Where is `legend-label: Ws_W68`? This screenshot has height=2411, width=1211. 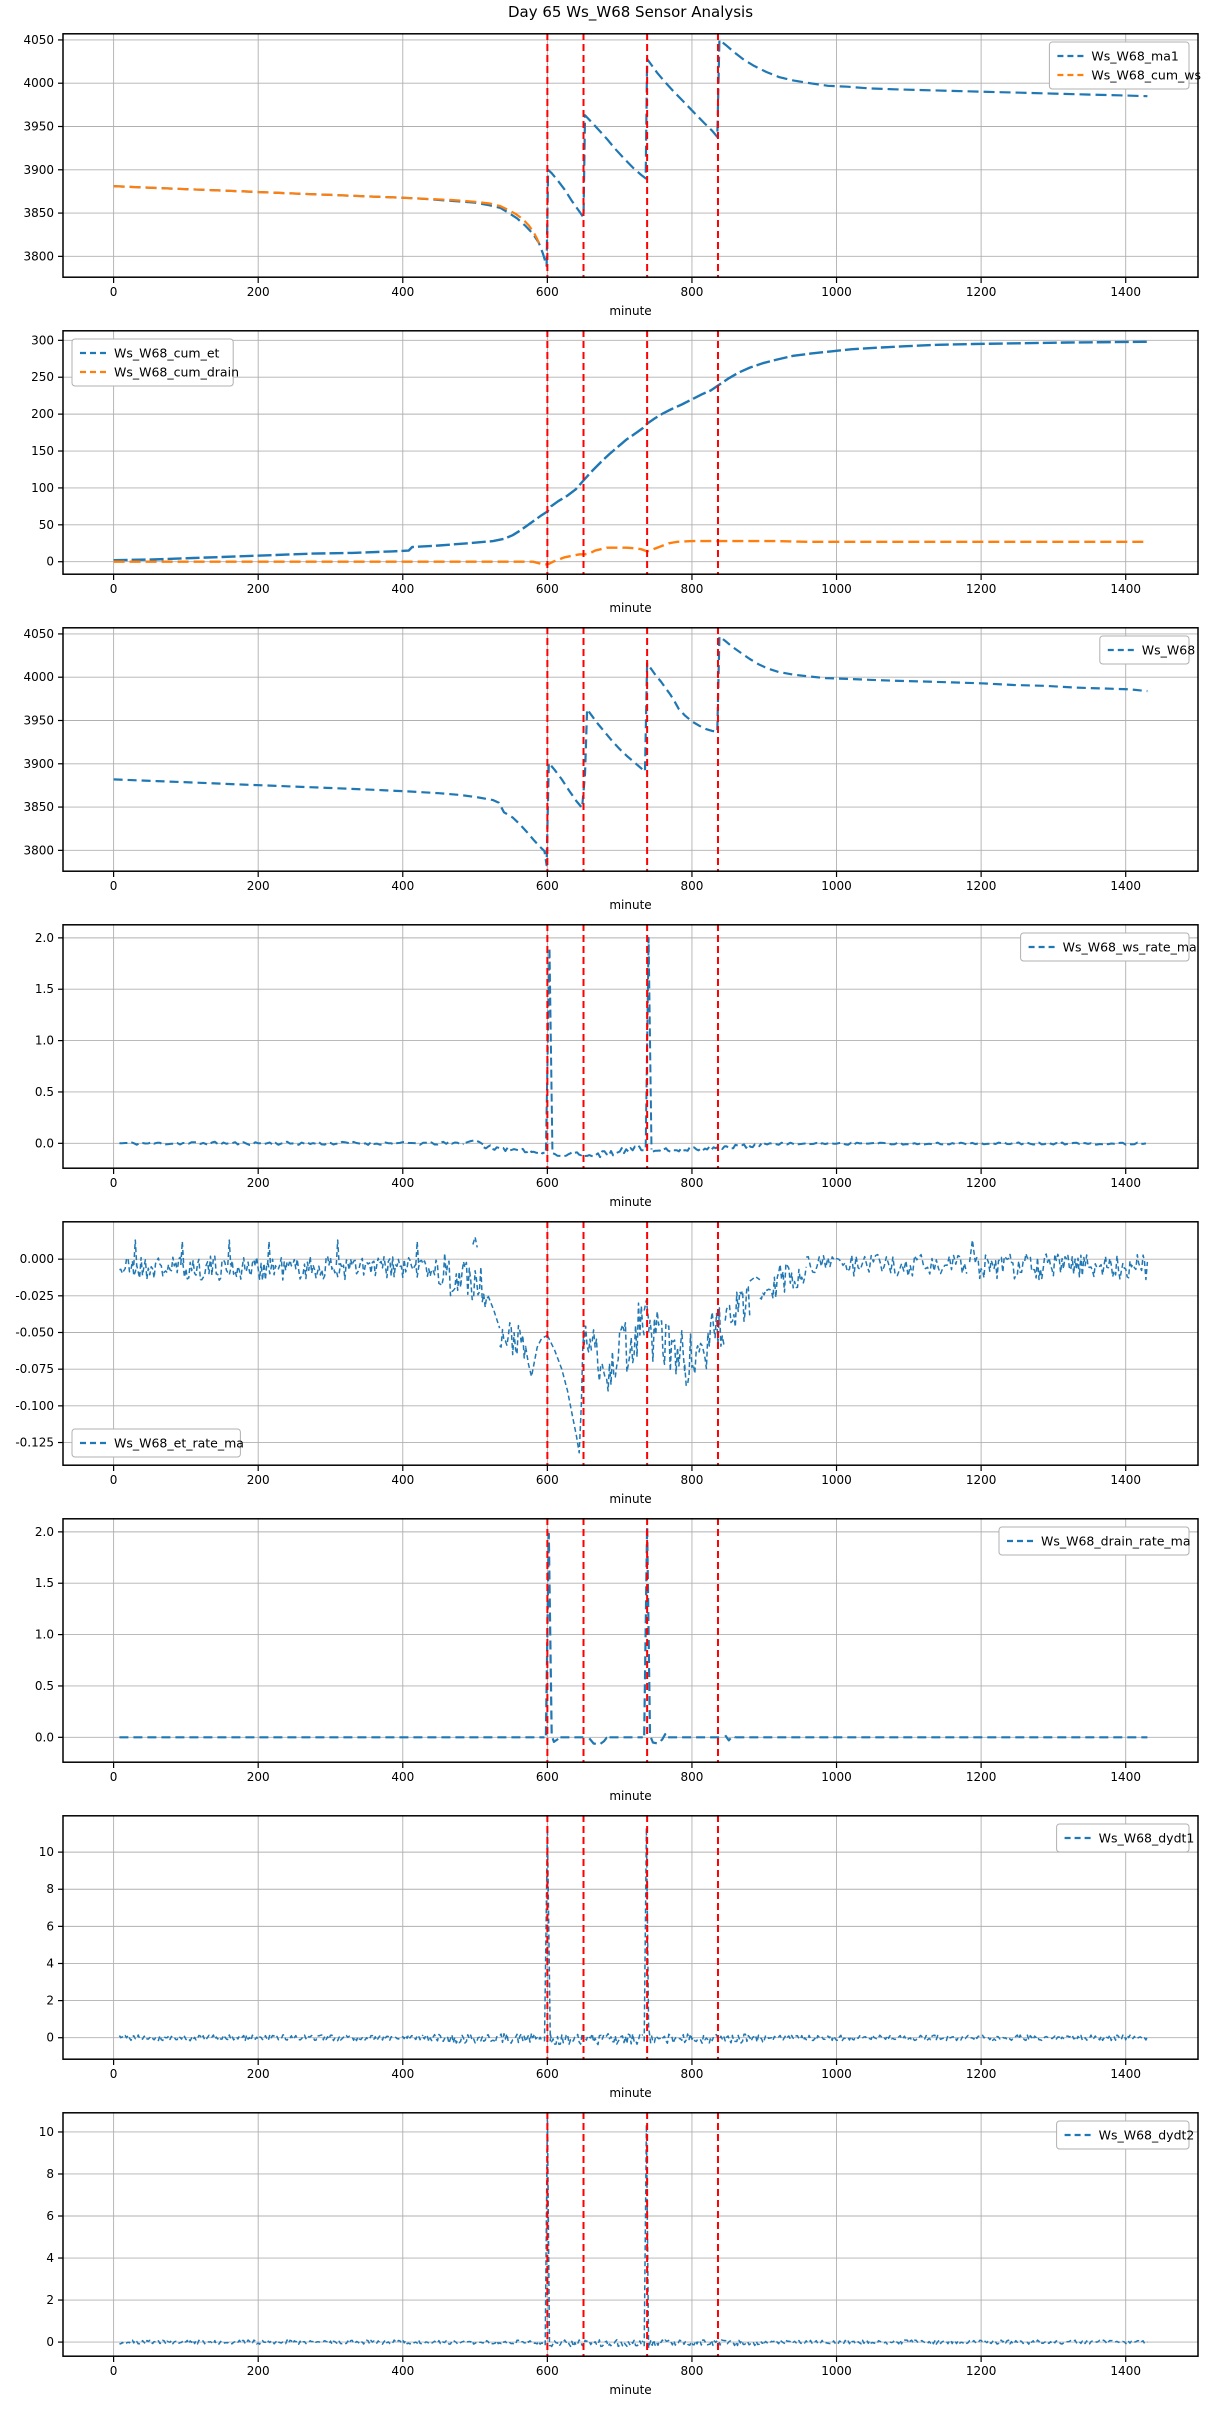 legend-label: Ws_W68 is located at coordinates (1168, 650).